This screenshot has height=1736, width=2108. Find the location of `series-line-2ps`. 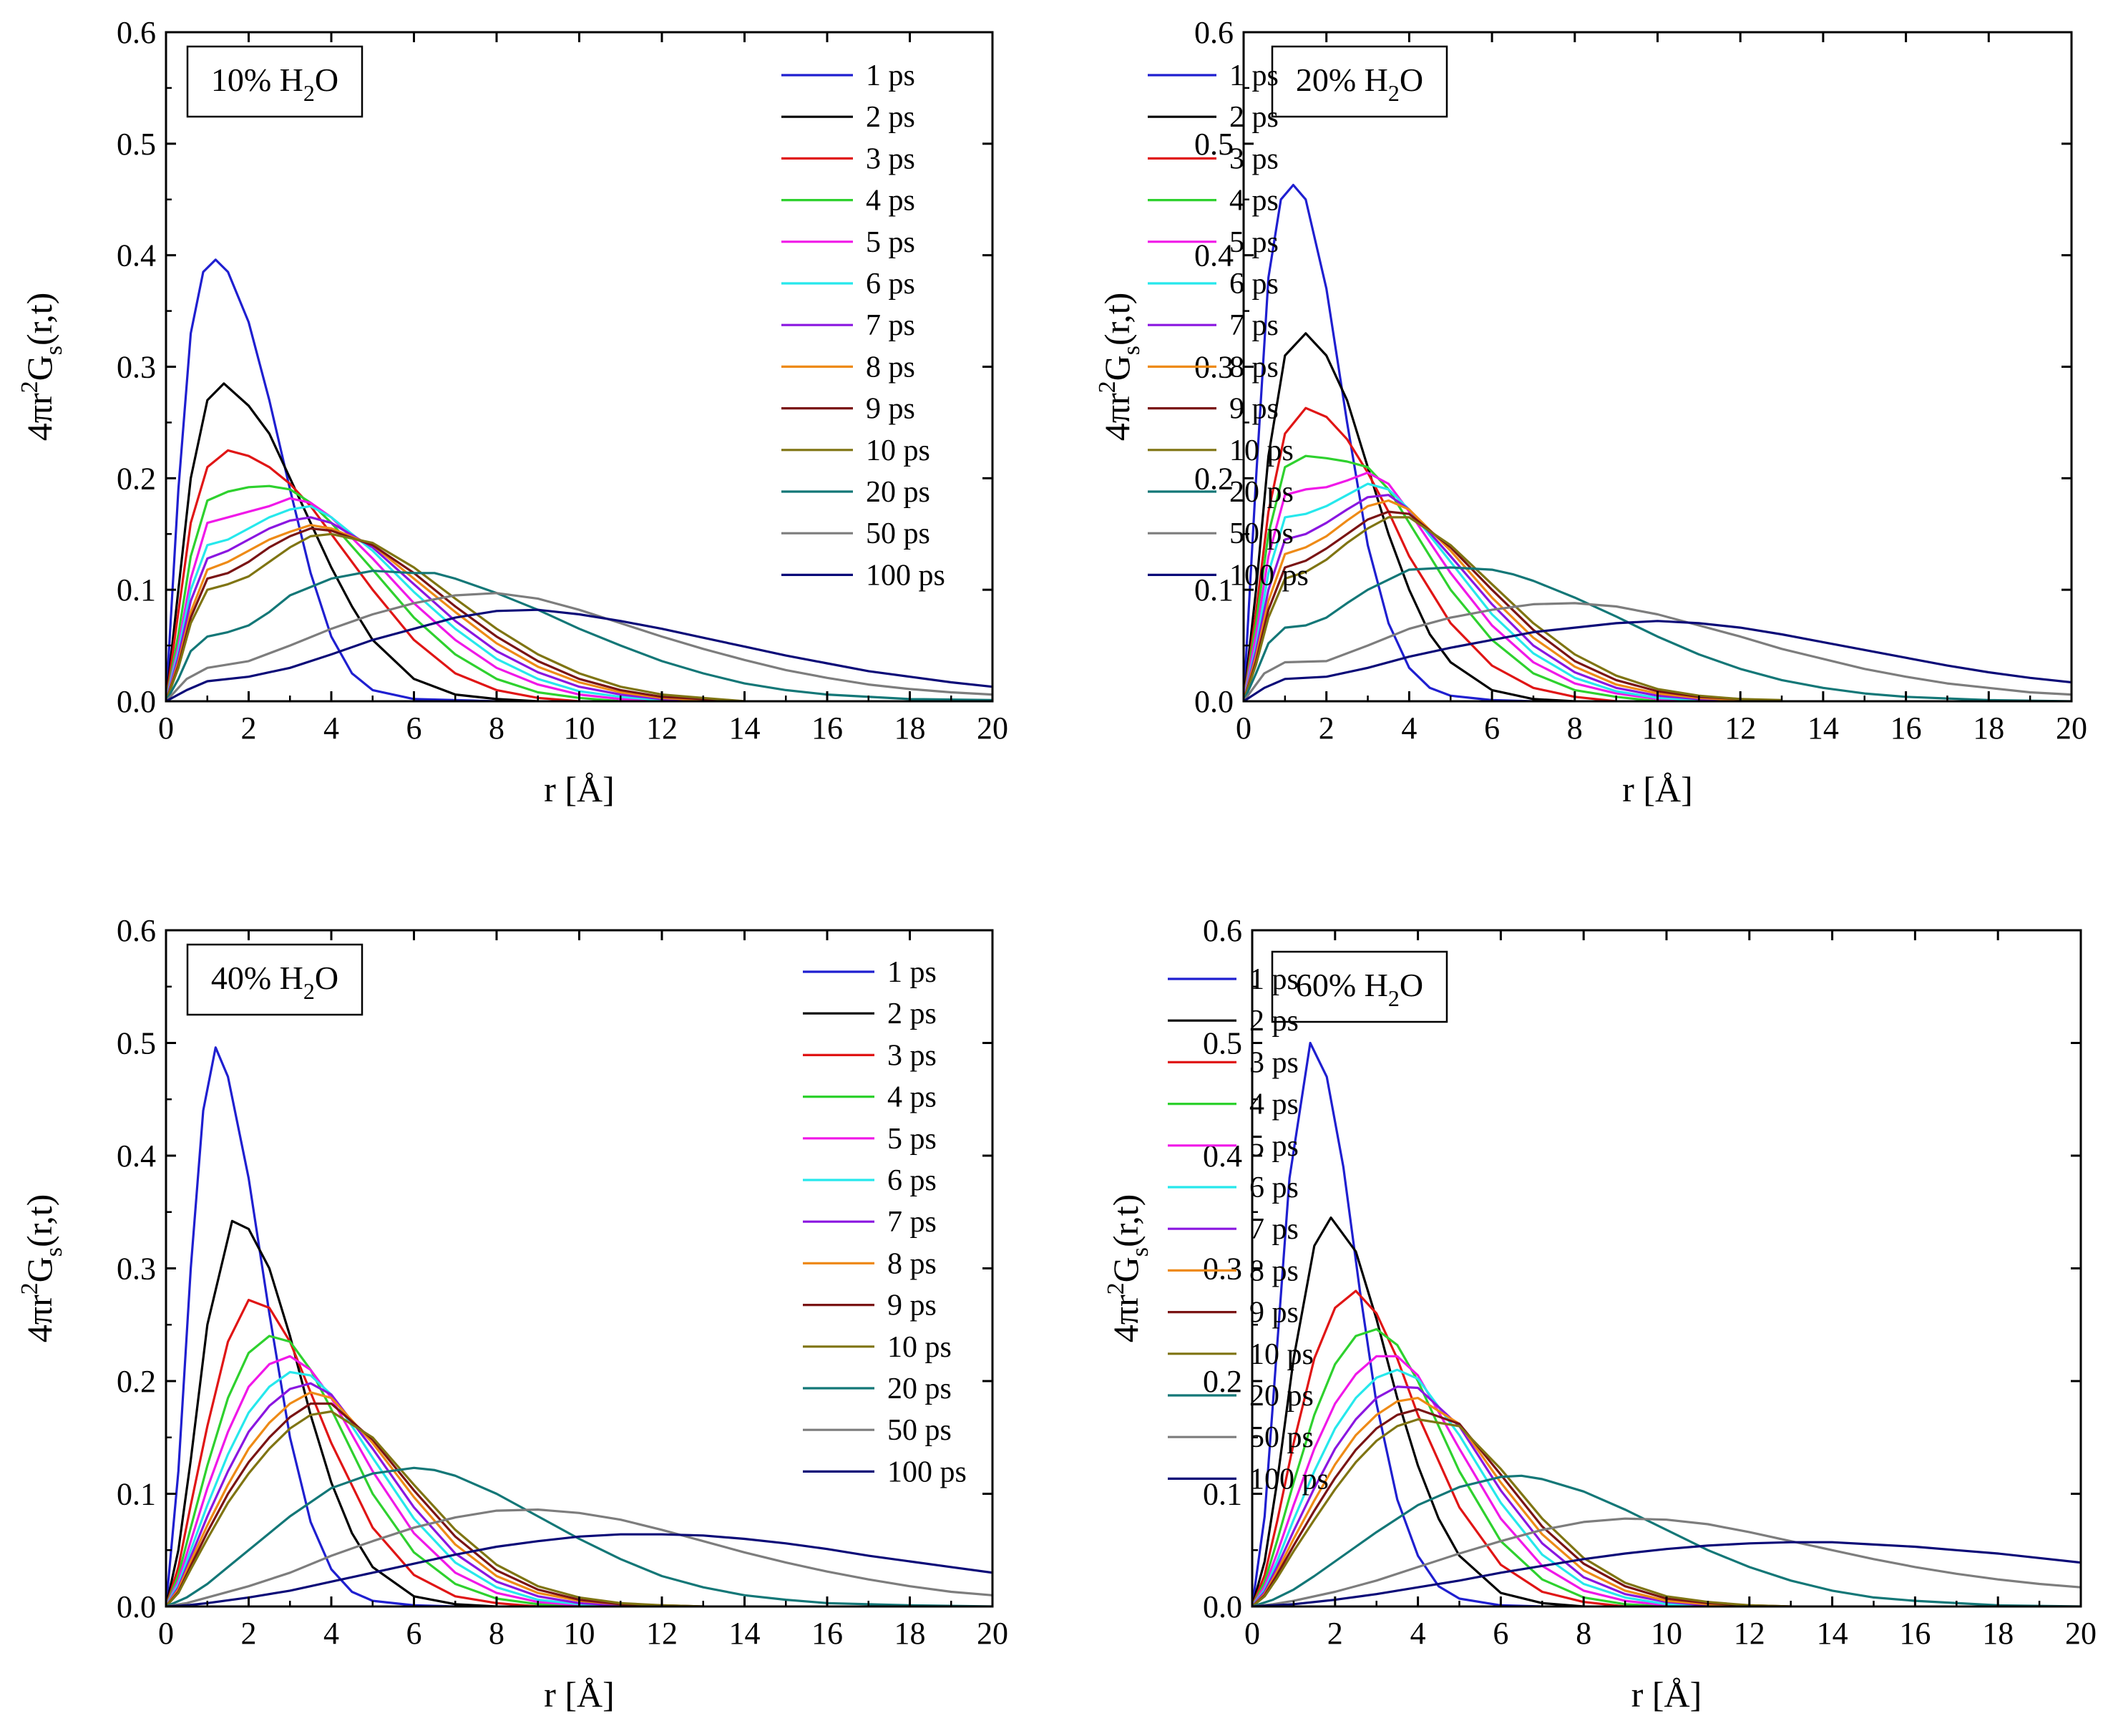

series-line-2ps is located at coordinates (1418, 1411).